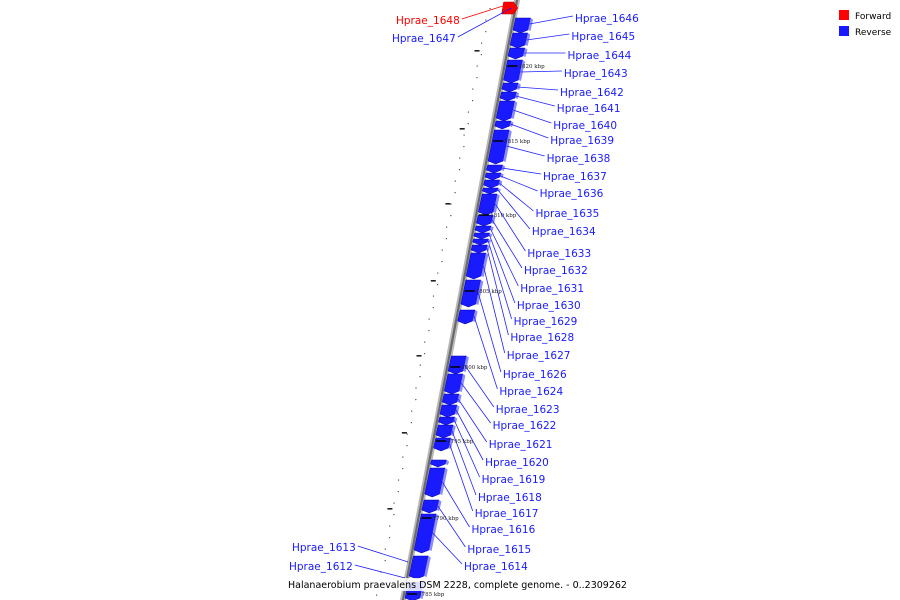 The image size is (900, 600). What do you see at coordinates (844, 31) in the screenshot?
I see `legend-reverse-swatch` at bounding box center [844, 31].